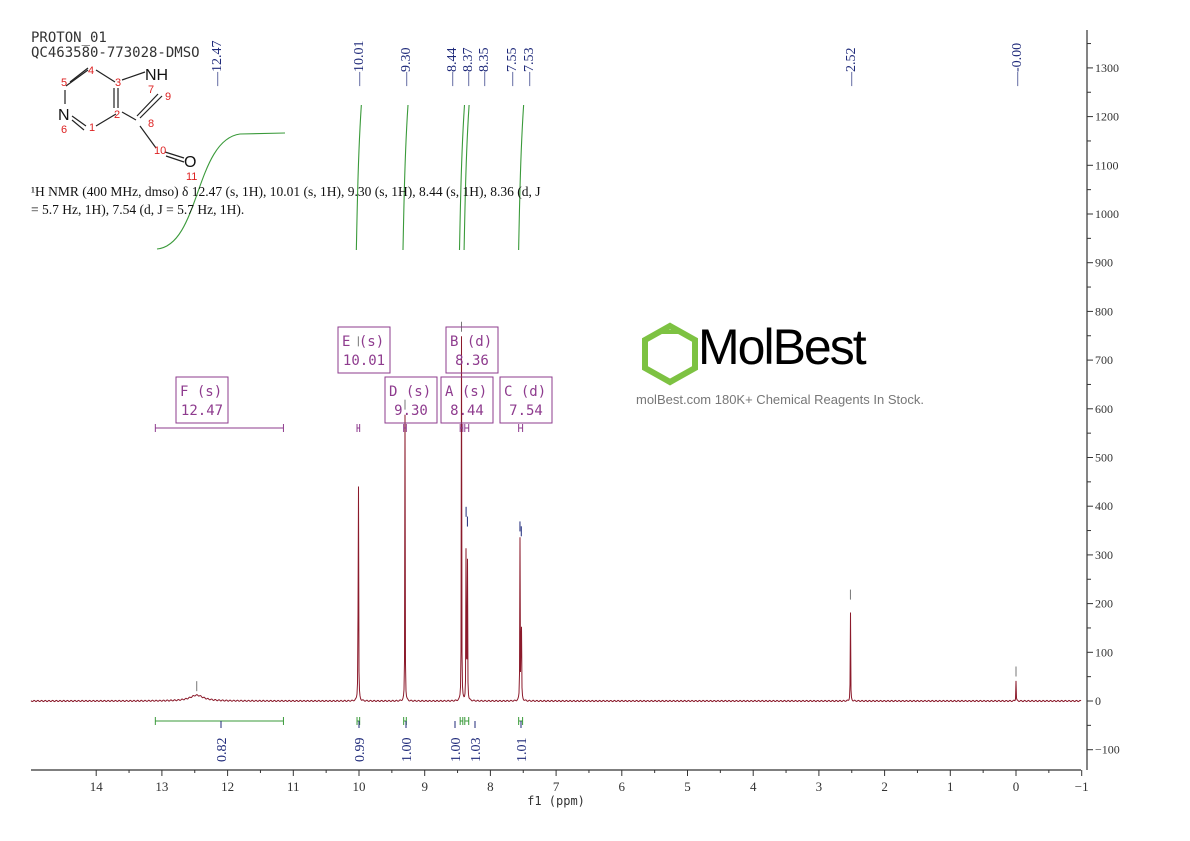 This screenshot has width=1190, height=841. I want to click on integral-value: 0.82, so click(222, 750).